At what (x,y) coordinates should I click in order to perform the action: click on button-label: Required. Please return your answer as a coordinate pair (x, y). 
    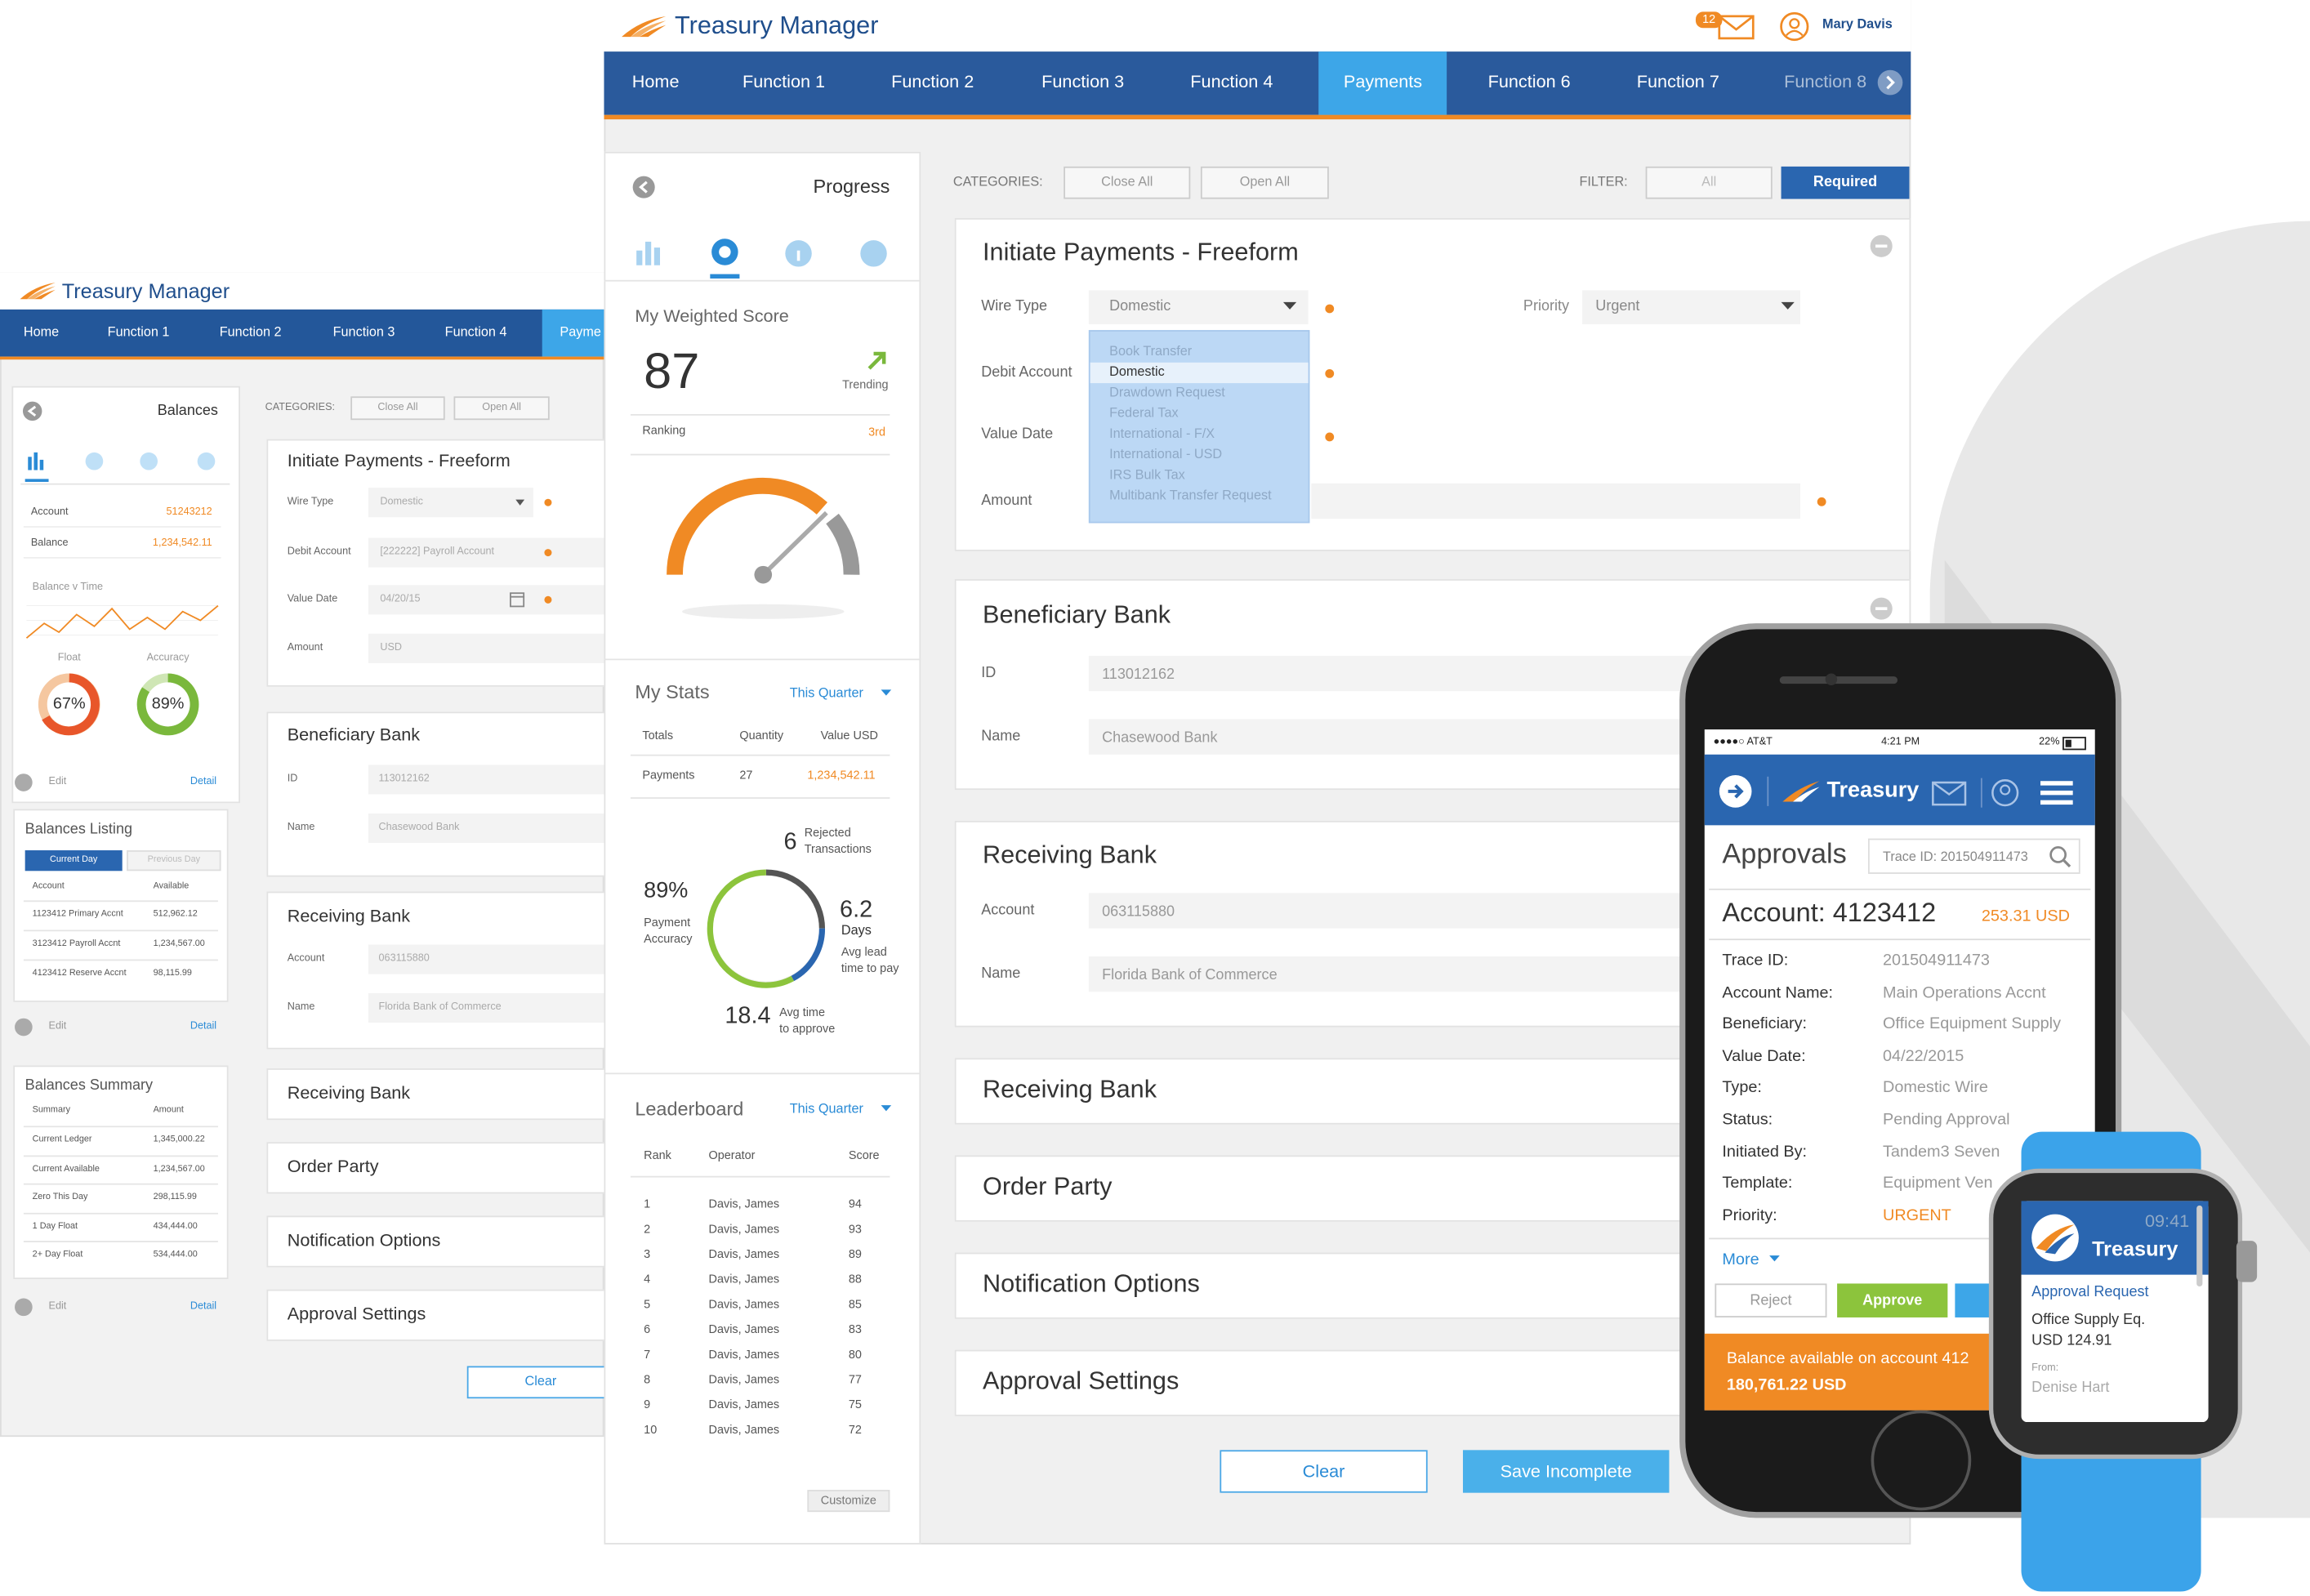
    Looking at the image, I should click on (1845, 182).